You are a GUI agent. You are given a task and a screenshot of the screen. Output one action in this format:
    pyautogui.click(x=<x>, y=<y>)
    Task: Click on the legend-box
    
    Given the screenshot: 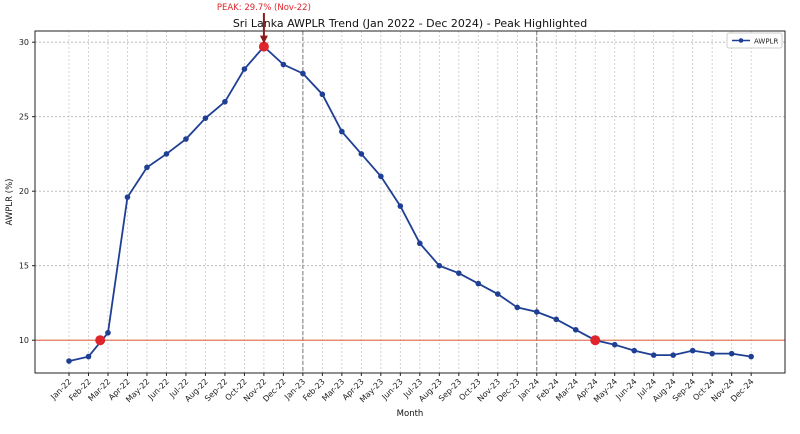 What is the action you would take?
    pyautogui.click(x=754, y=40)
    